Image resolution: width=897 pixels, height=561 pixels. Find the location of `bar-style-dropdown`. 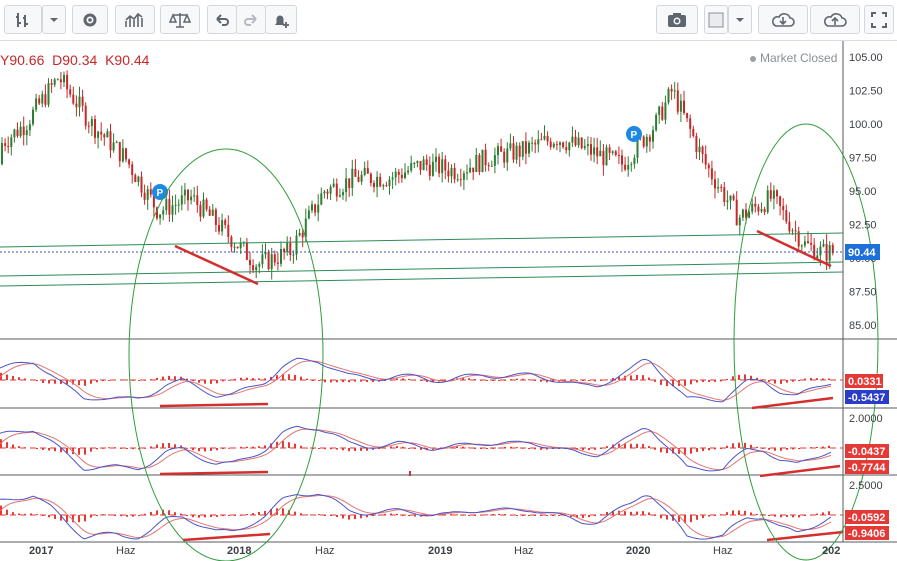

bar-style-dropdown is located at coordinates (54, 19).